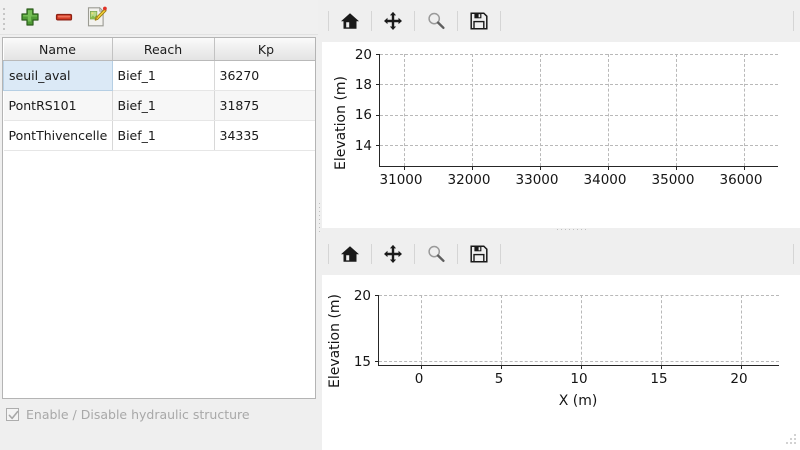  I want to click on y-tick-label: 18, so click(363, 85).